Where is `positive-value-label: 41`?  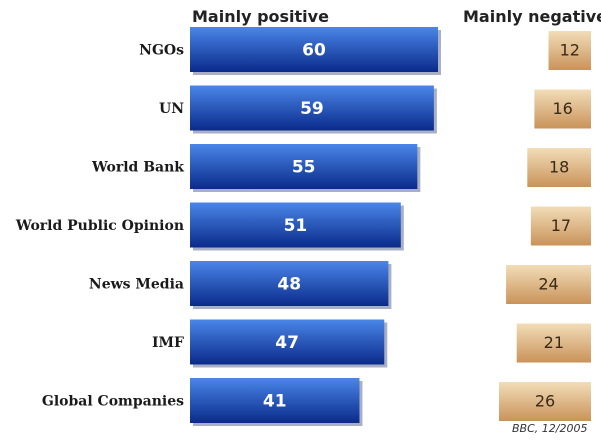
positive-value-label: 41 is located at coordinates (275, 402).